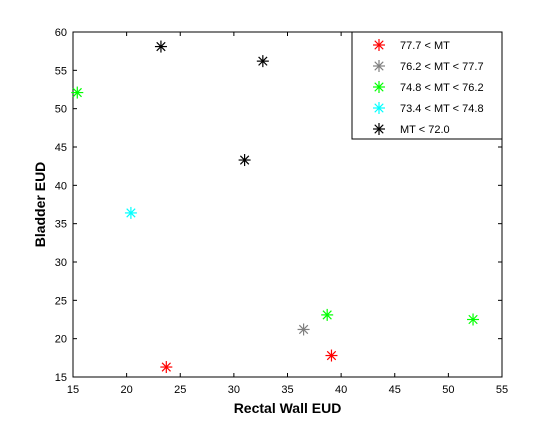  I want to click on x-tick-label: 40, so click(341, 390).